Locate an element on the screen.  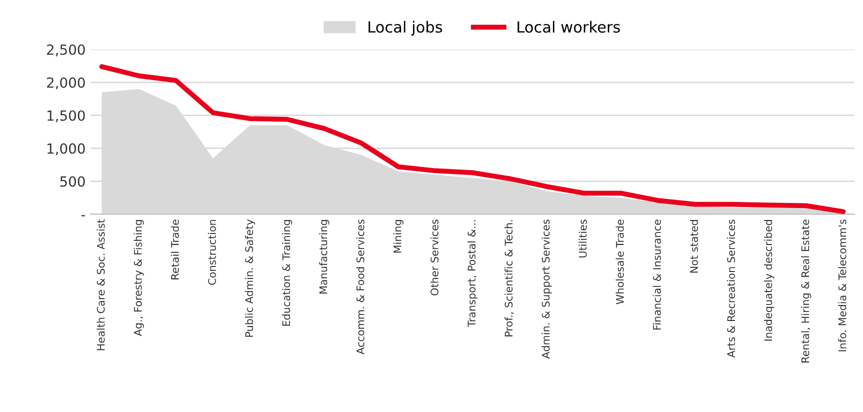
y-tick-label: 1,500 is located at coordinates (66, 116).